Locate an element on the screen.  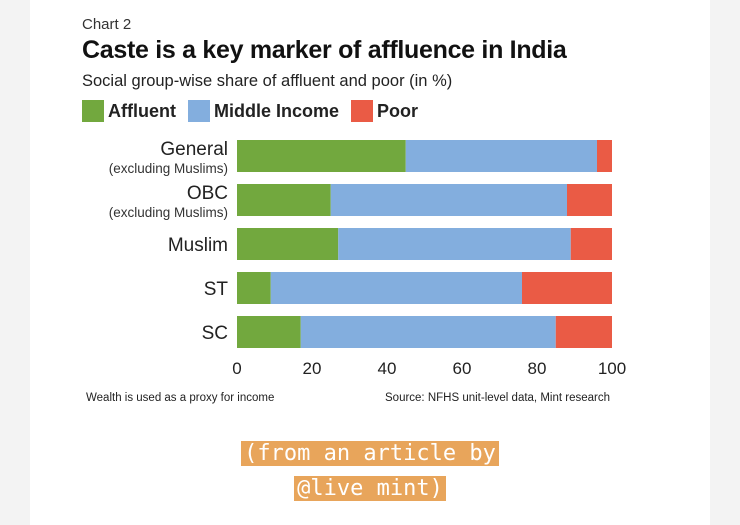
legend-item-middle-income: Middle Income is located at coordinates (263, 111).